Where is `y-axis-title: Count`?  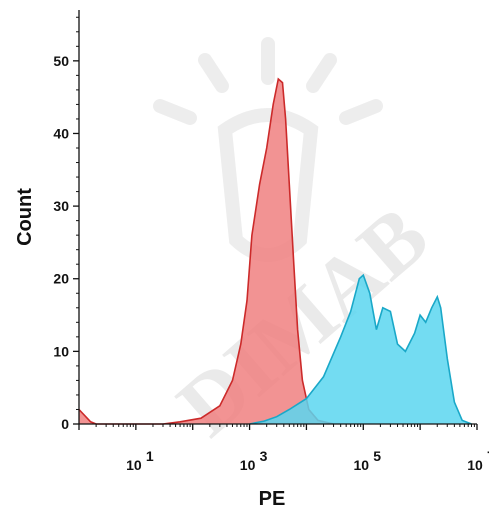 y-axis-title: Count is located at coordinates (25, 217).